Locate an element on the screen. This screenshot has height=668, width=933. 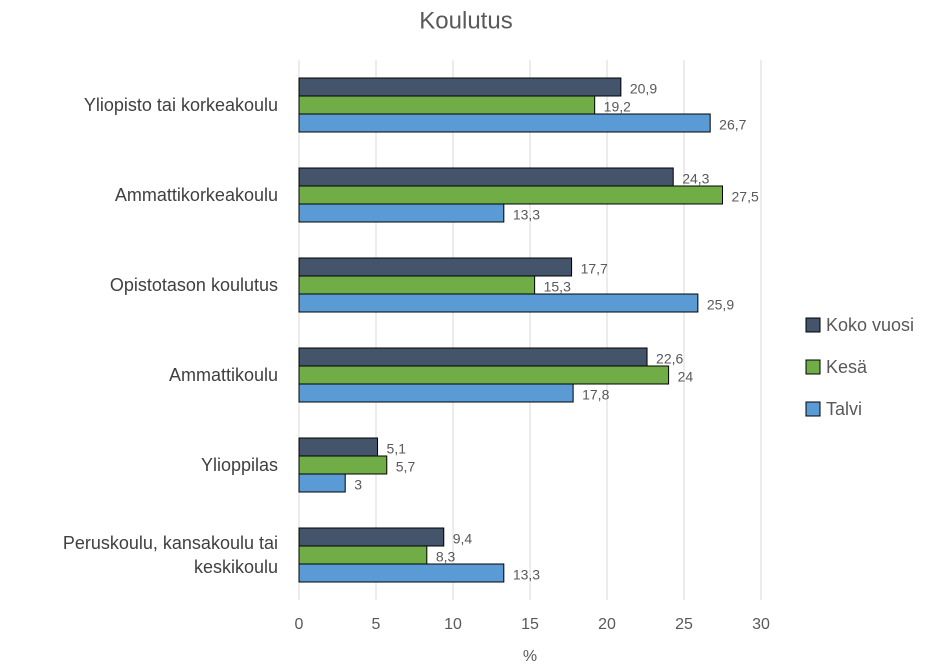
y-tick-label: Ylioppilas is located at coordinates (239, 465).